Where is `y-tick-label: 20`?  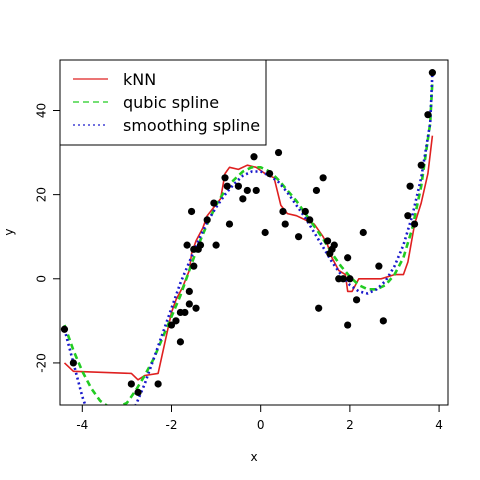 y-tick-label: 20 is located at coordinates (42, 194).